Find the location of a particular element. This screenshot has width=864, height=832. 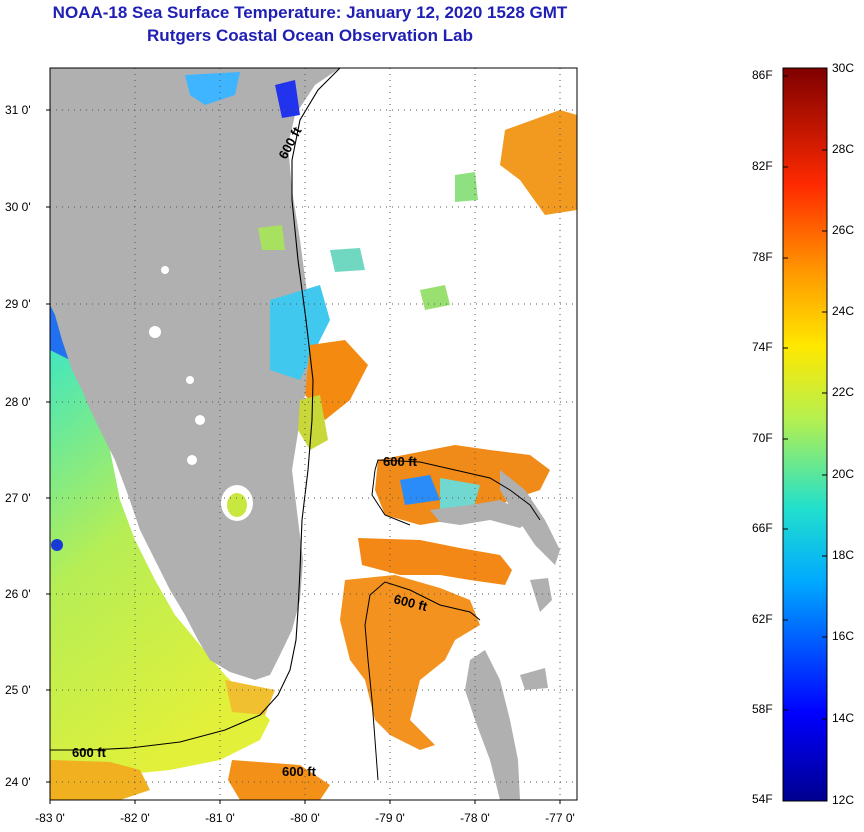

colorbar is located at coordinates (805, 434).